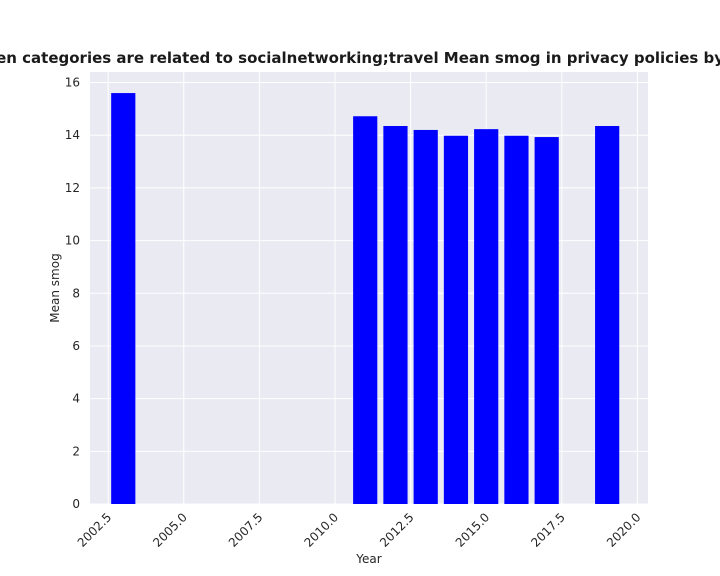  Describe the element at coordinates (76, 399) in the screenshot. I see `y-tick-label: 4` at that location.